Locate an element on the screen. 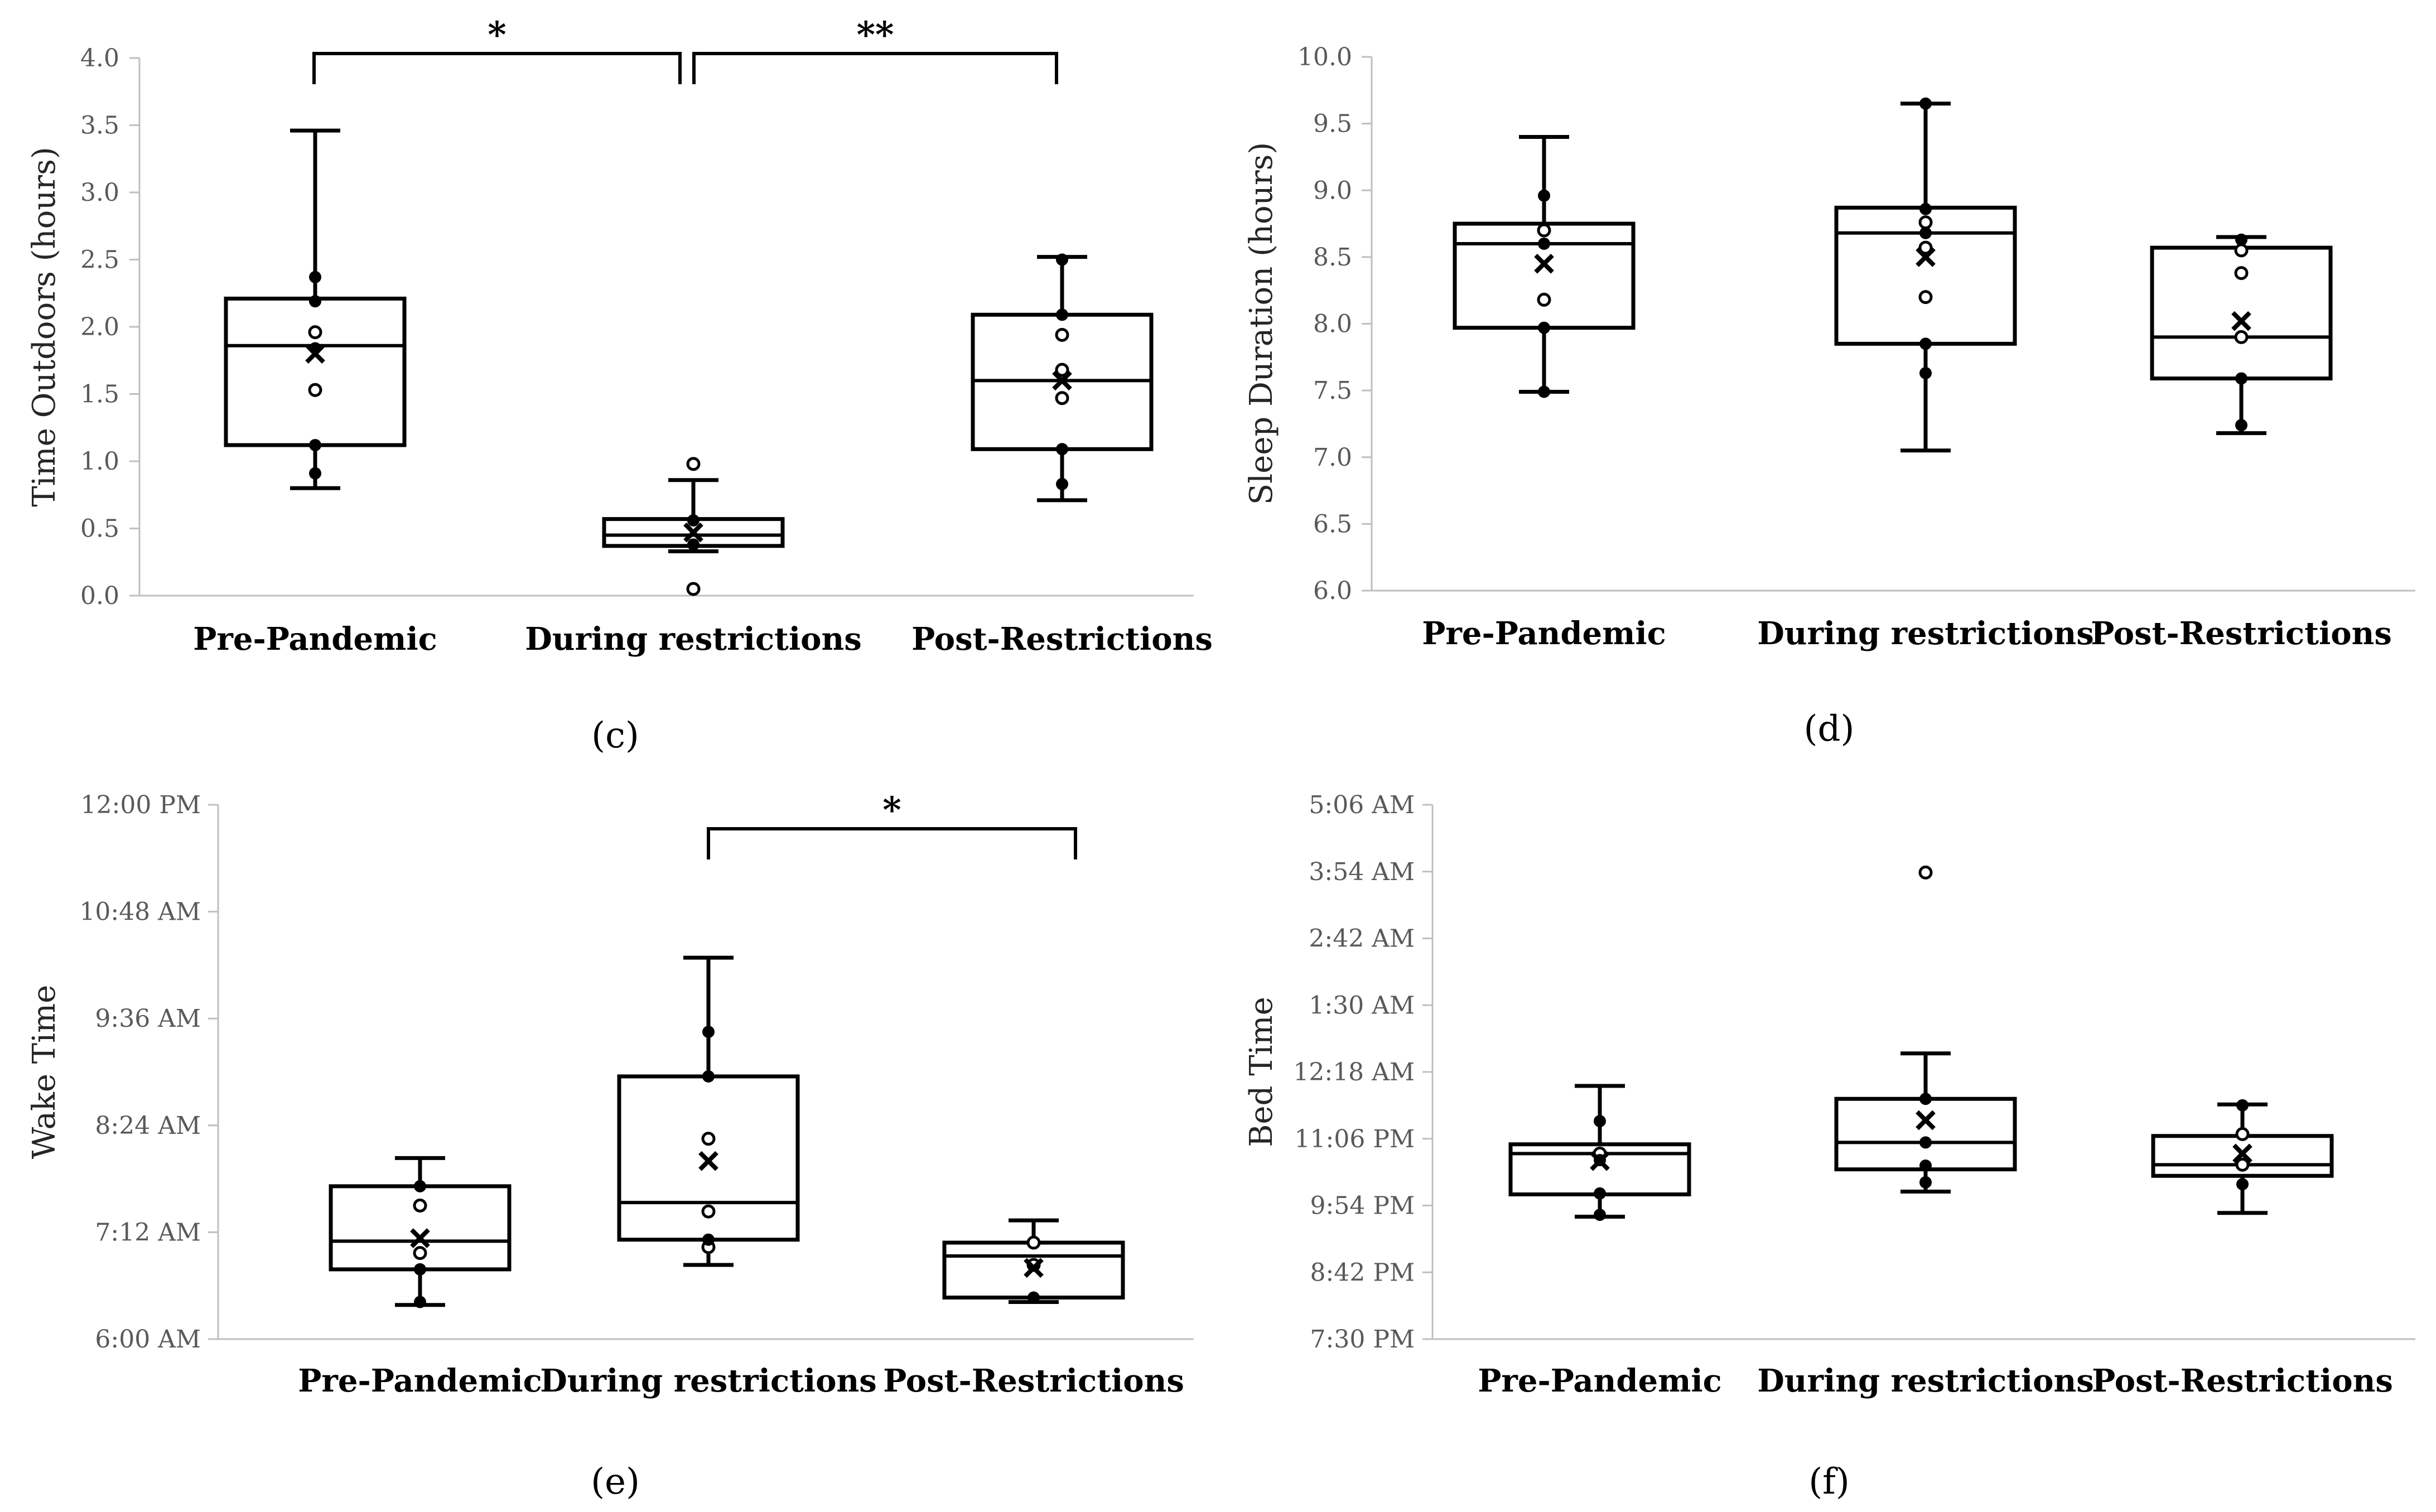 Image resolution: width=2436 pixels, height=1512 pixels. y-tick-label: 0.5 is located at coordinates (99, 529).